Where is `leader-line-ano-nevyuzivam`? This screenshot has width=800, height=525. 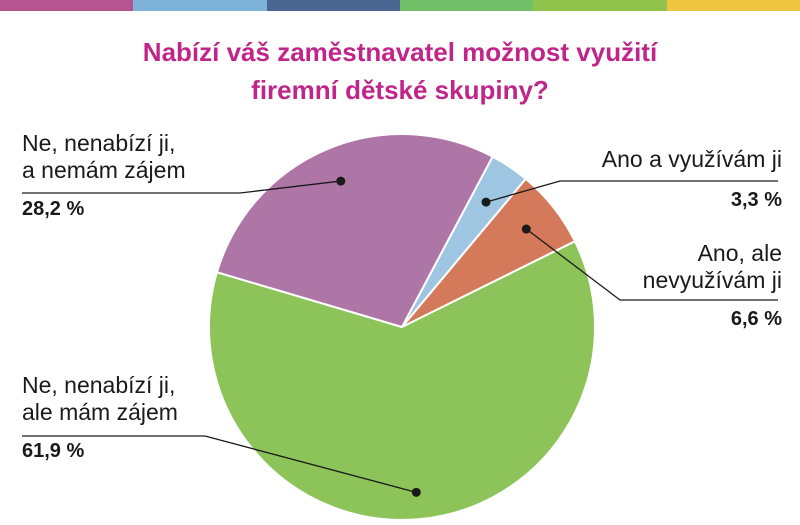 leader-line-ano-nevyuzivam is located at coordinates (651, 264).